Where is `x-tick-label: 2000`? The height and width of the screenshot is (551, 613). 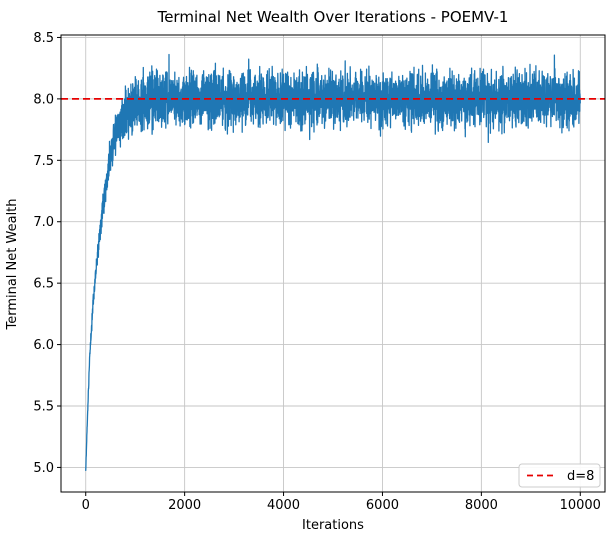
x-tick-label: 2000 is located at coordinates (184, 505).